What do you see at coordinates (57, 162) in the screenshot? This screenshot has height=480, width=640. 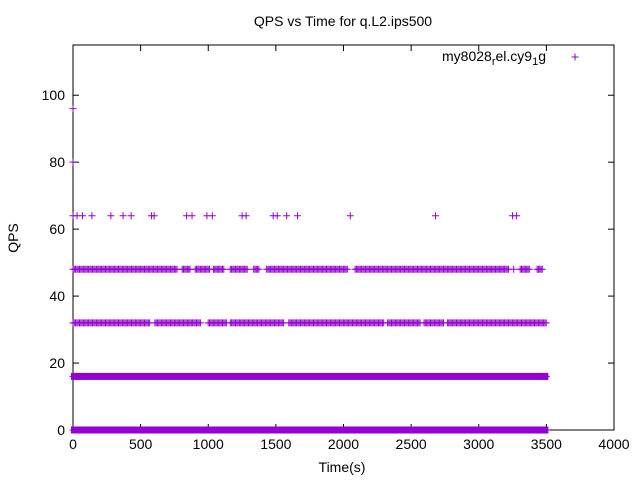 I see `y-tick-label: 80` at bounding box center [57, 162].